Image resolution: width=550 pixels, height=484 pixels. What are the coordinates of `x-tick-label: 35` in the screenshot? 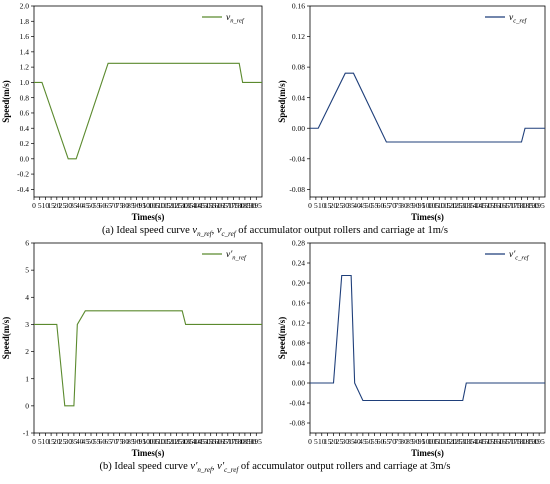 It's located at (351, 205).